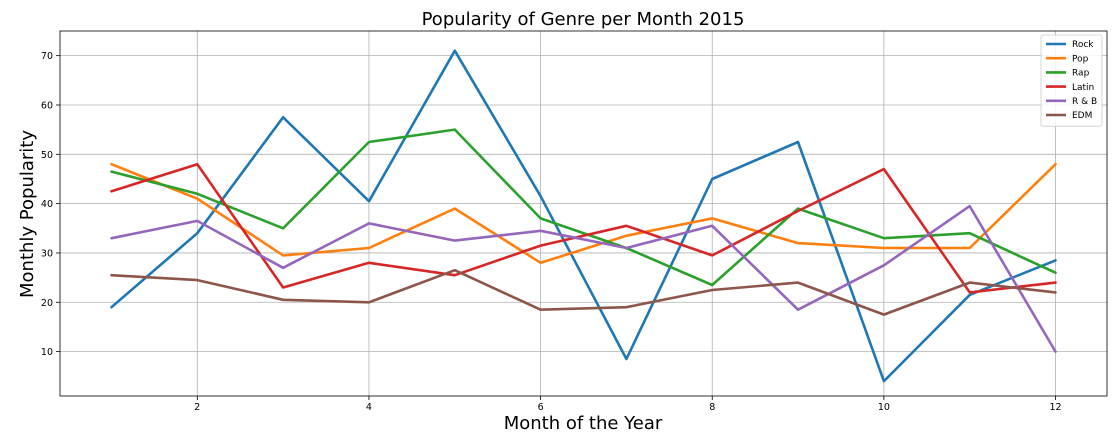  I want to click on legend-label-pop: Pop, so click(1080, 59).